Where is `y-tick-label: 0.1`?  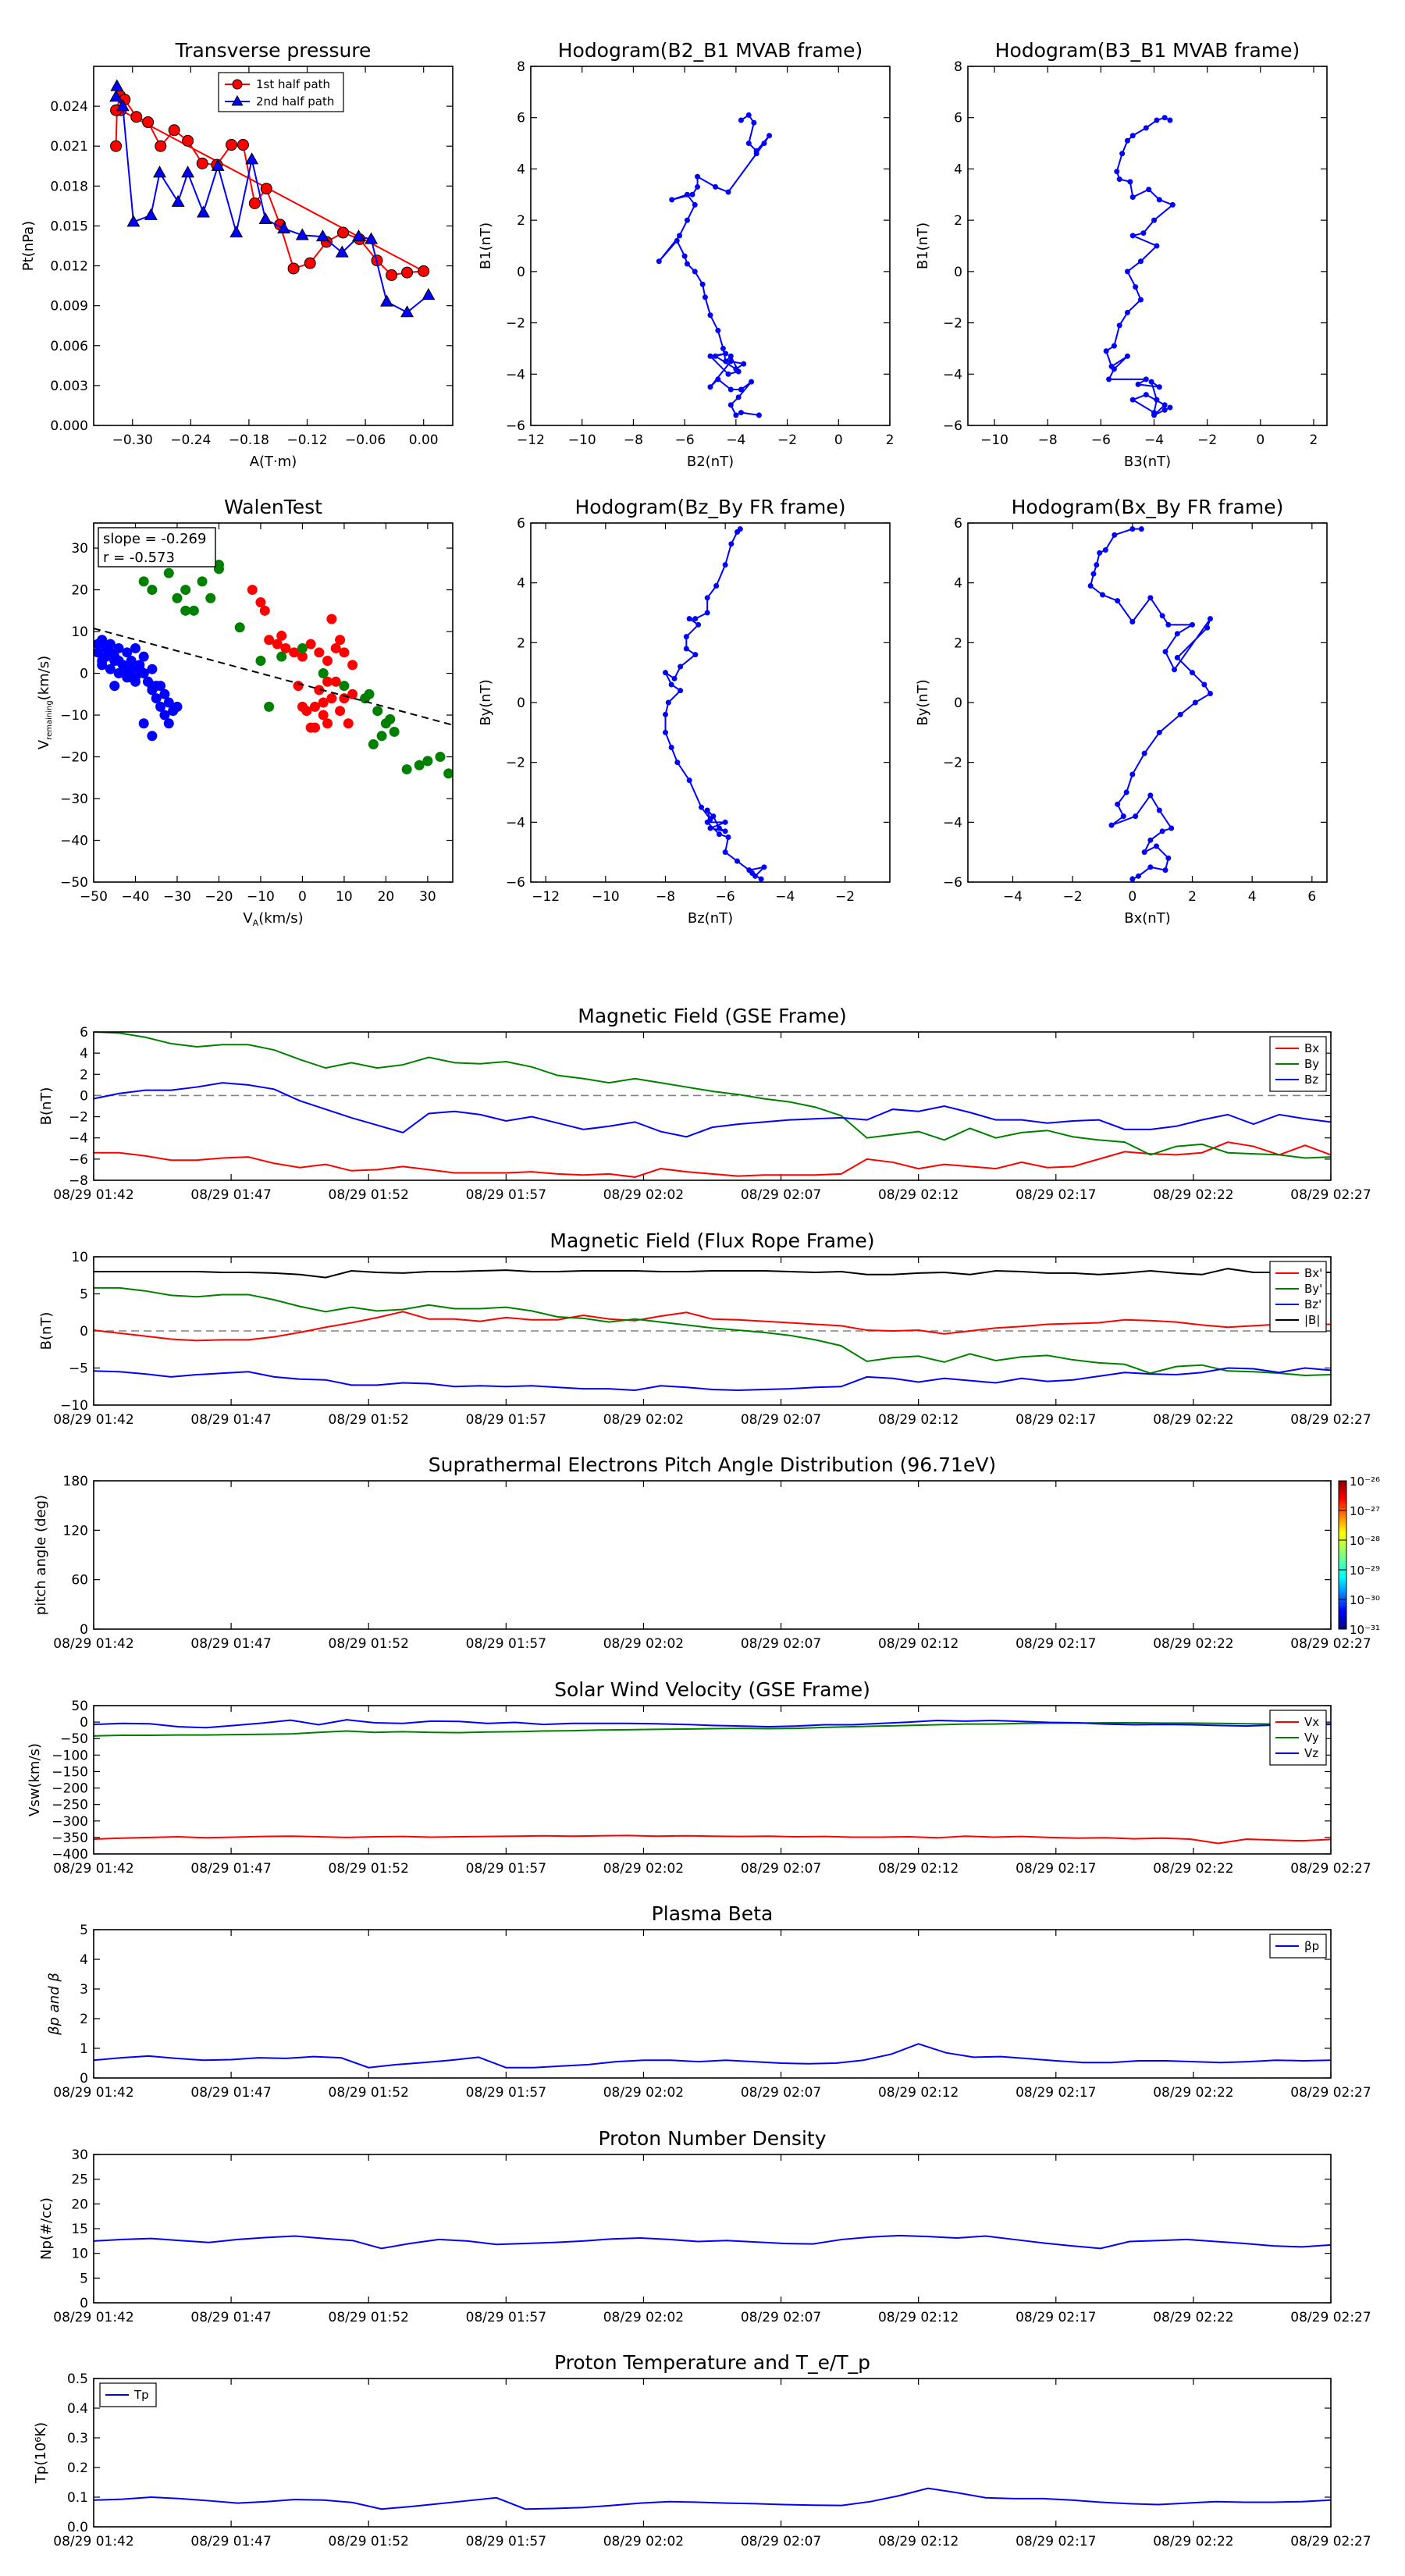 y-tick-label: 0.1 is located at coordinates (77, 2498).